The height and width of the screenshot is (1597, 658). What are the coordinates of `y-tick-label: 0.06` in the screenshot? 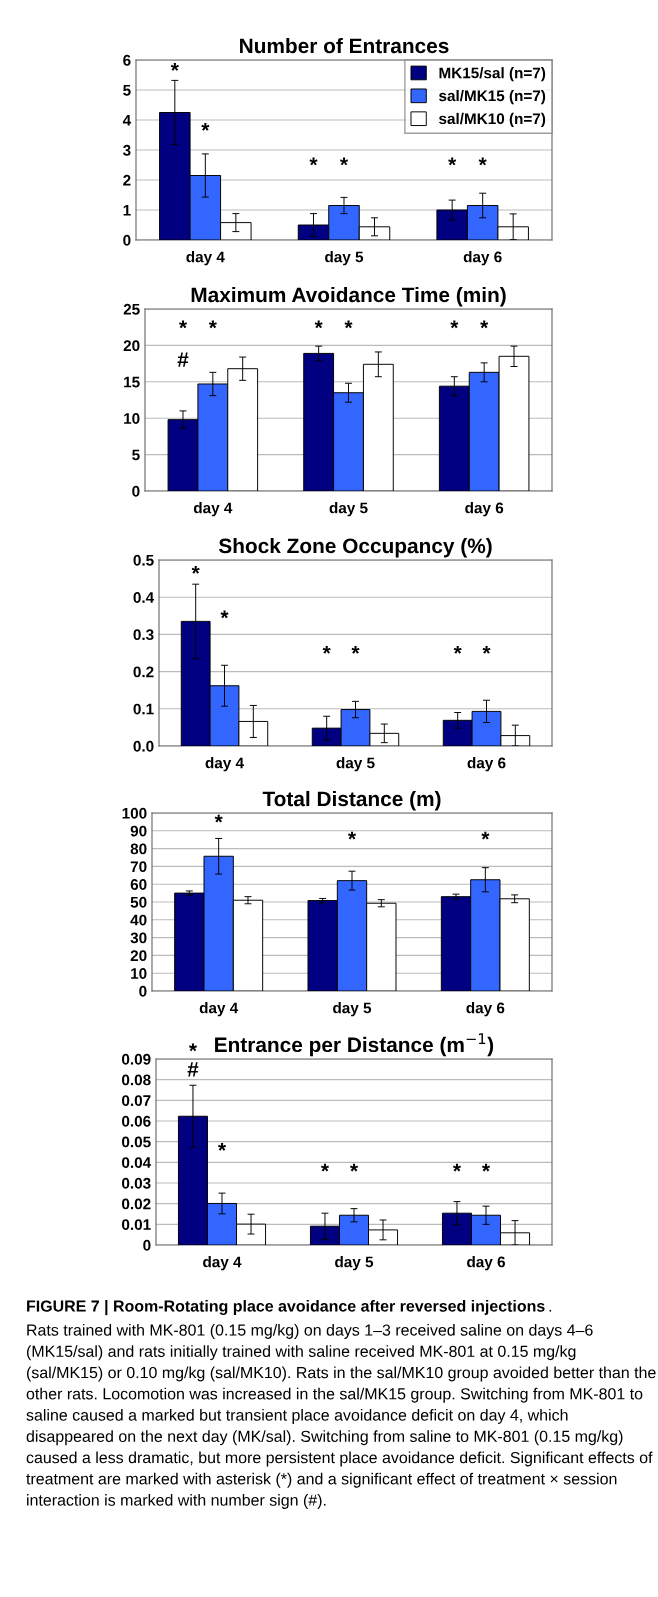 It's located at (136, 1121).